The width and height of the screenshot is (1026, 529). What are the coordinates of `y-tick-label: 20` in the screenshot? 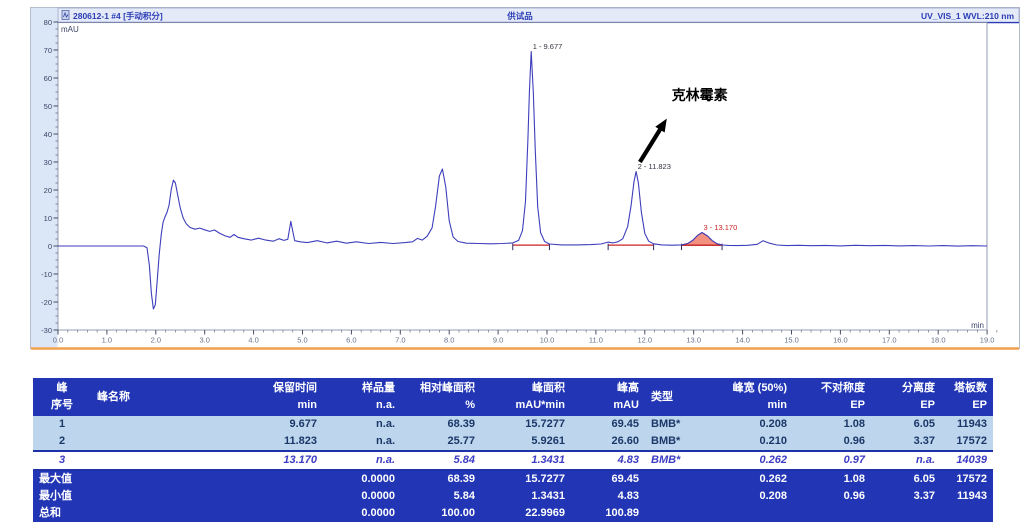 It's located at (48, 190).